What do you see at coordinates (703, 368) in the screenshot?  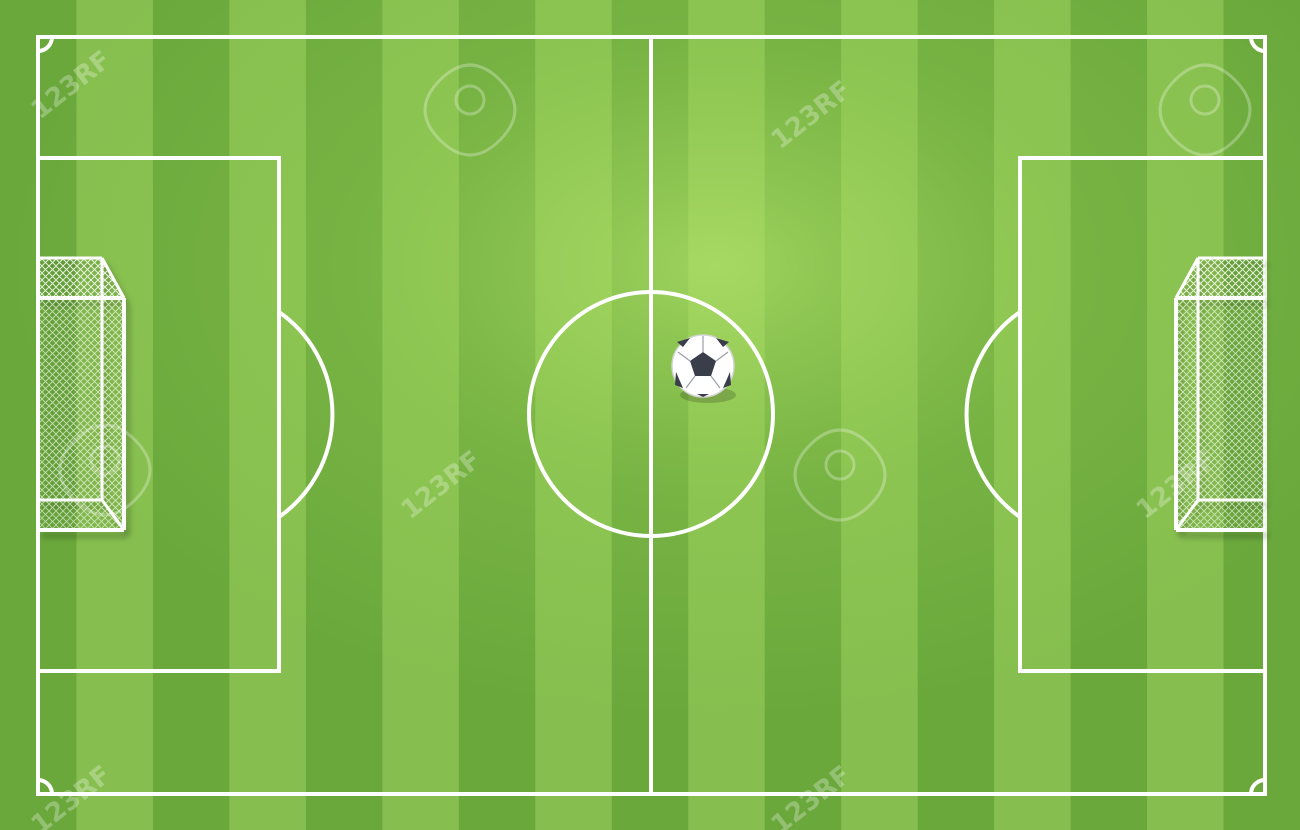 I see `soccer-ball-icon` at bounding box center [703, 368].